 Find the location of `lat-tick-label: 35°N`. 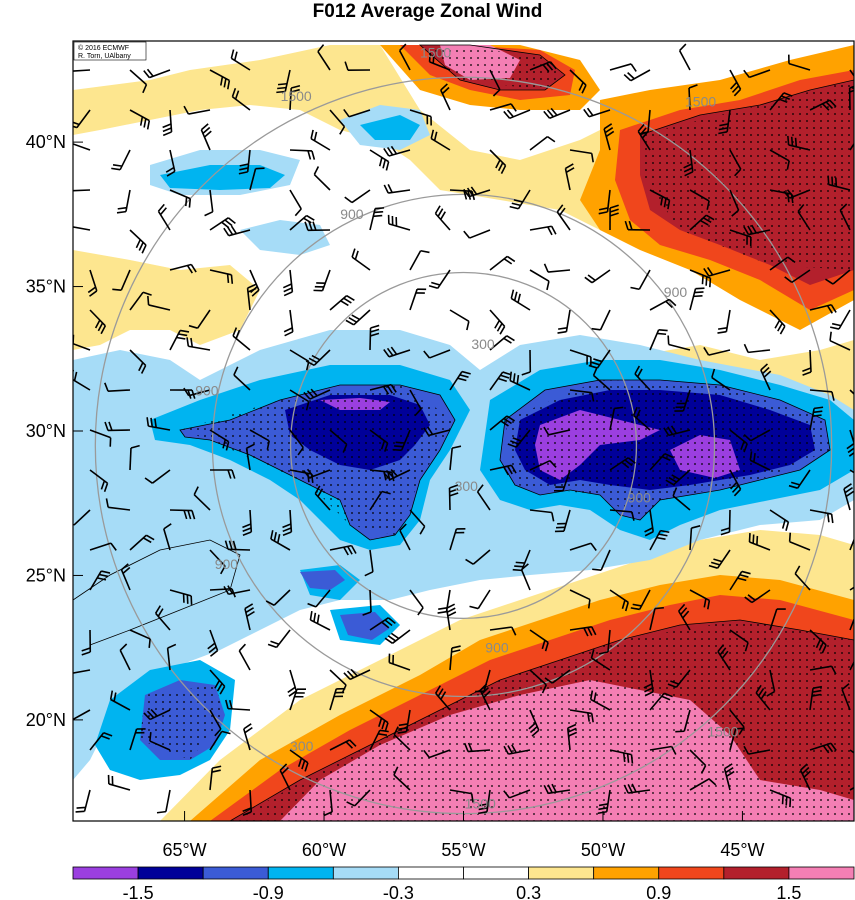

lat-tick-label: 35°N is located at coordinates (46, 287).